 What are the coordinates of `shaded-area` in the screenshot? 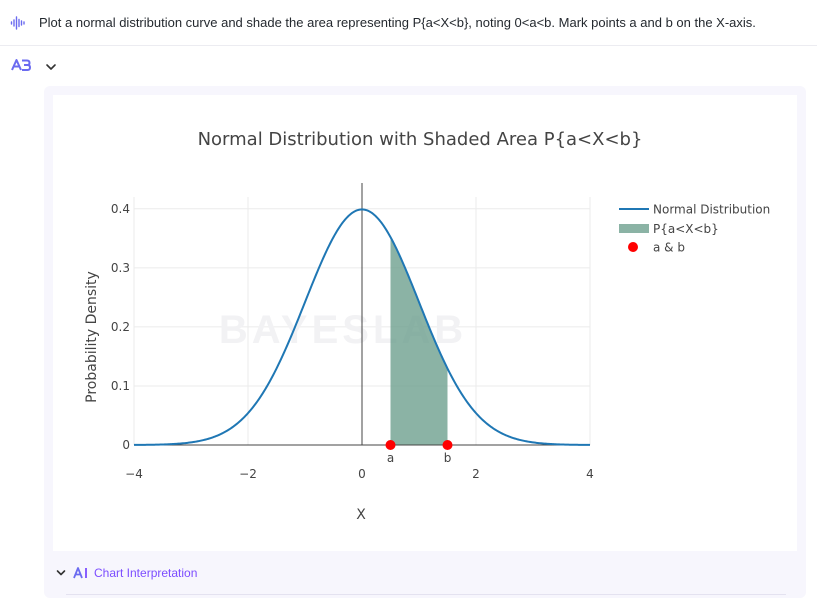 It's located at (419, 341).